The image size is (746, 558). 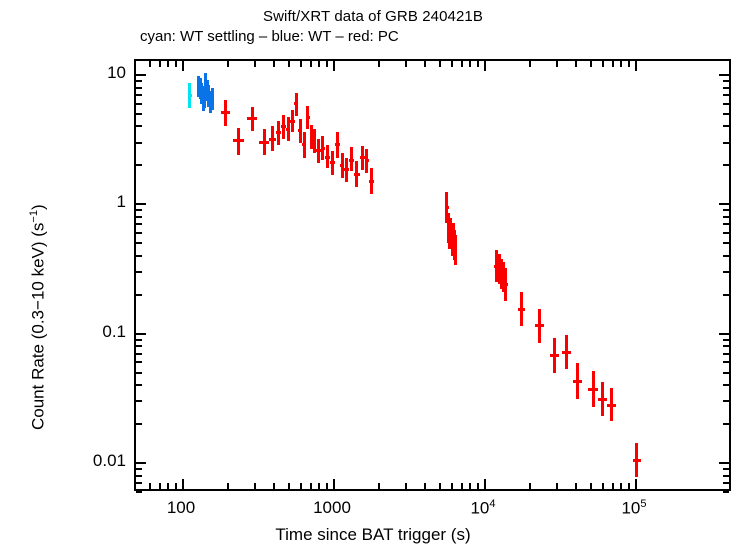 What do you see at coordinates (183, 66) in the screenshot?
I see `x-tick-top-major` at bounding box center [183, 66].